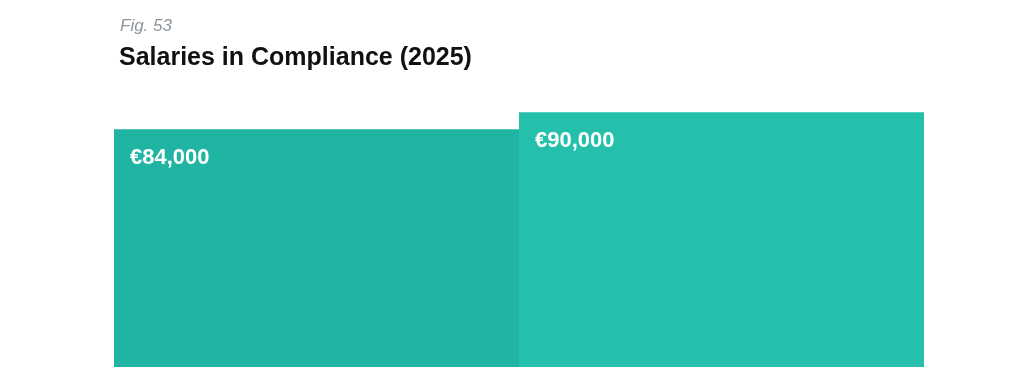 Image resolution: width=1035 pixels, height=392 pixels. Describe the element at coordinates (170, 156) in the screenshot. I see `data-label: €84,000` at that location.